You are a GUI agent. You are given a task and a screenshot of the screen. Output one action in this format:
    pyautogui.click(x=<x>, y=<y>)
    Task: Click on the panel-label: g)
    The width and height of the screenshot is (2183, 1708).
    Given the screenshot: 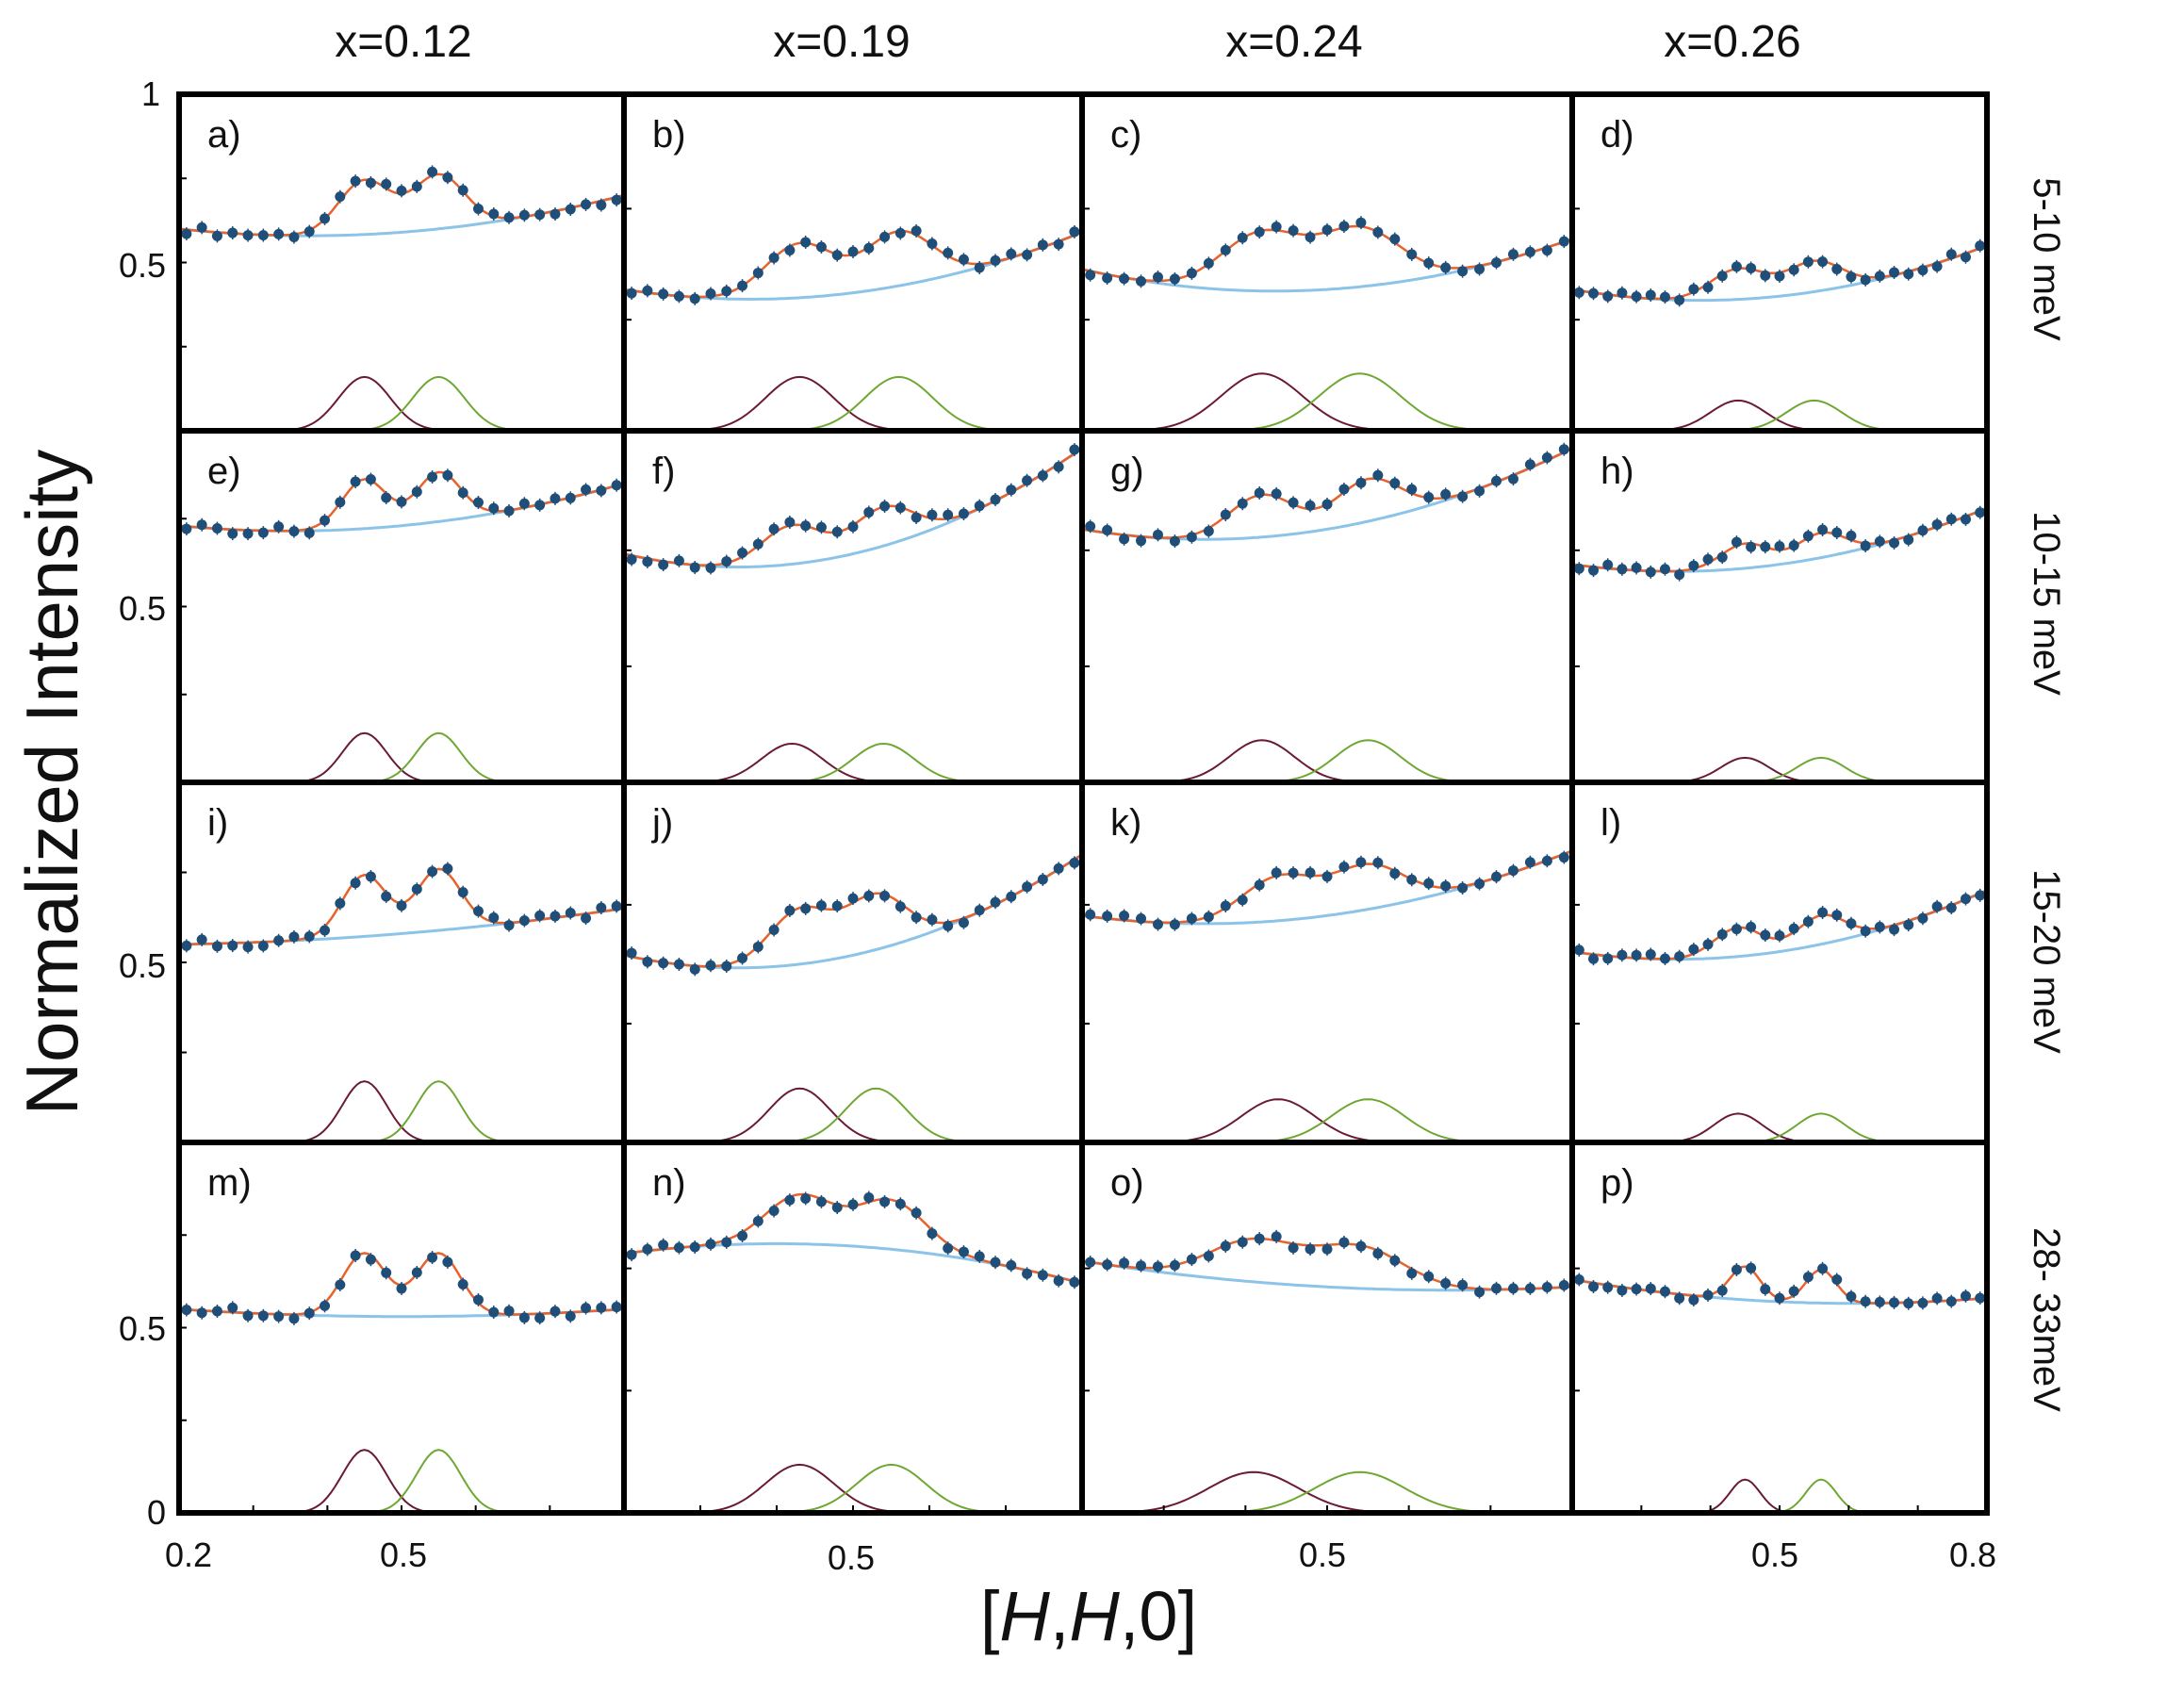 What is the action you would take?
    pyautogui.click(x=1127, y=472)
    